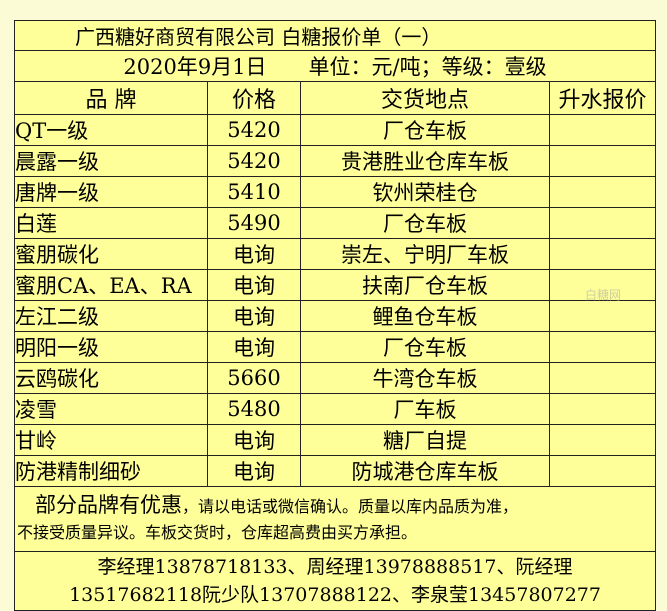 The height and width of the screenshot is (611, 667). I want to click on table-row: 白莲 5490 厂仓车板, so click(335, 223).